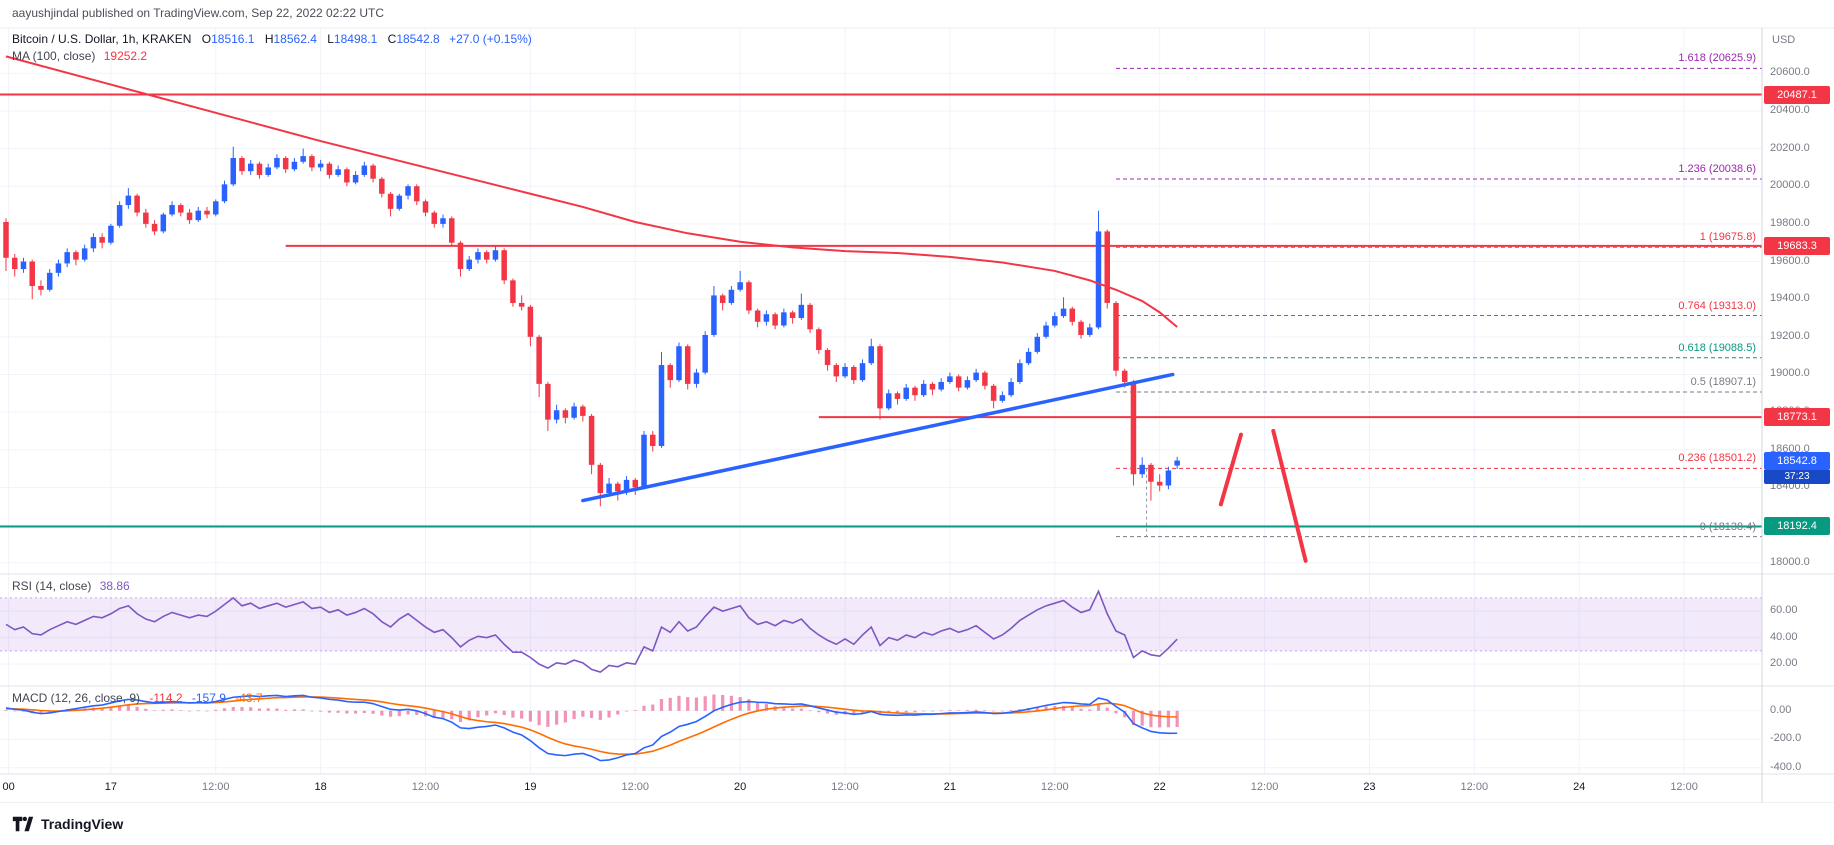 This screenshot has width=1834, height=845. Describe the element at coordinates (425, 787) in the screenshot. I see `time-tick-label: 12:00` at that location.